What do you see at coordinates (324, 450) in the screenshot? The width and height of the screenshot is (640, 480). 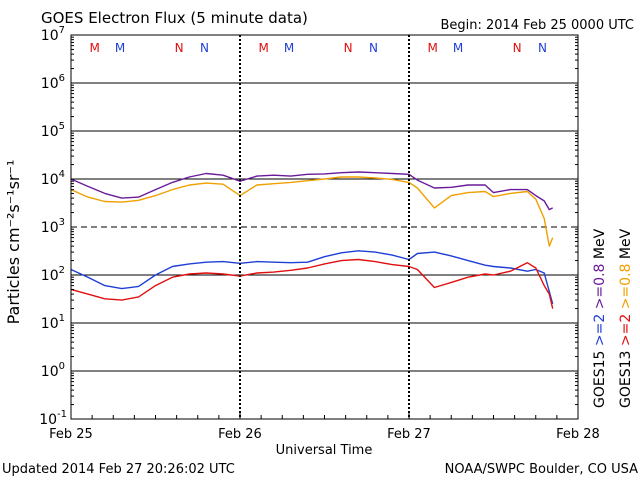 I see `x-axis-label: Universal Time` at bounding box center [324, 450].